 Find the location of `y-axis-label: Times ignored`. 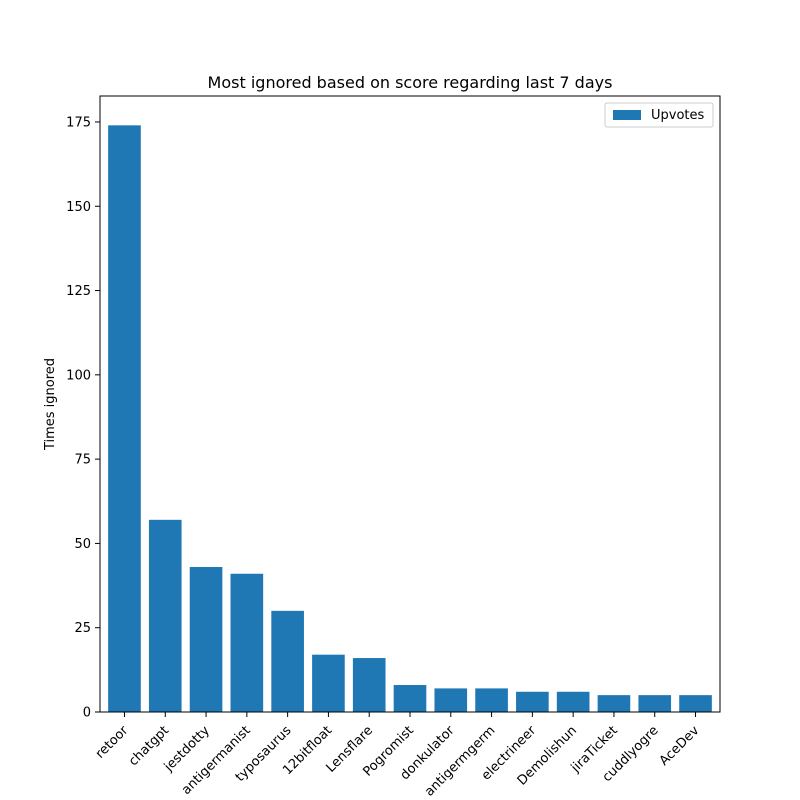

y-axis-label: Times ignored is located at coordinates (50, 404).